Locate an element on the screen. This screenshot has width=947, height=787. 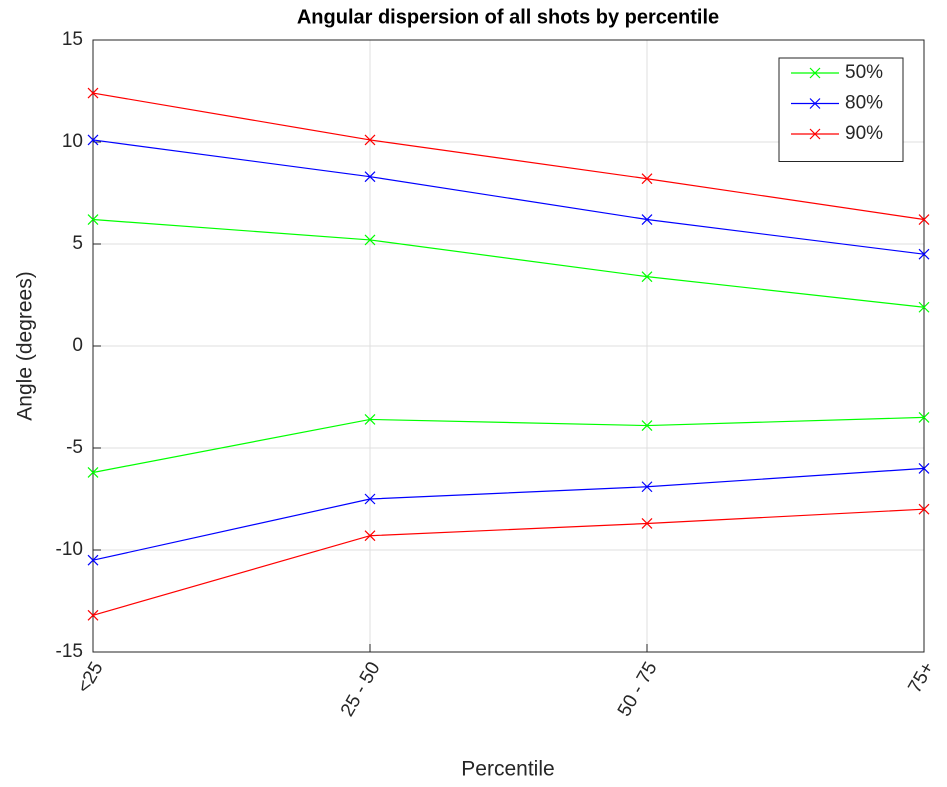
x-tick-label: 25 - 50 is located at coordinates (361, 690).